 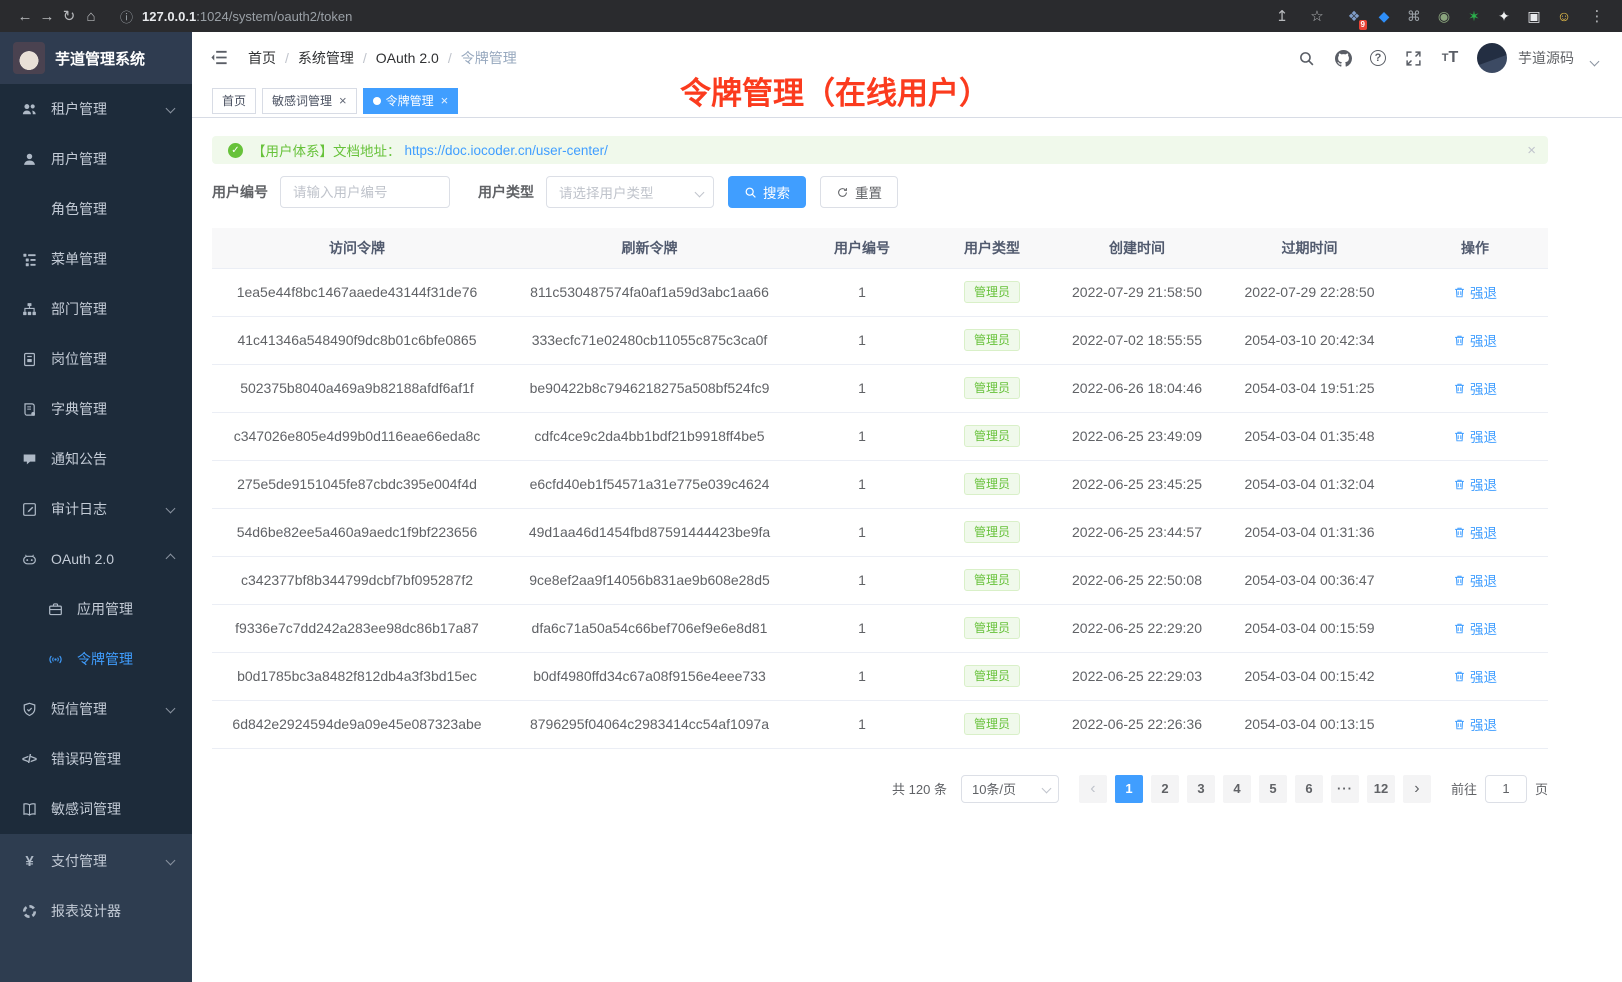 What do you see at coordinates (1416, 788) in the screenshot?
I see `next-page-button: ›` at bounding box center [1416, 788].